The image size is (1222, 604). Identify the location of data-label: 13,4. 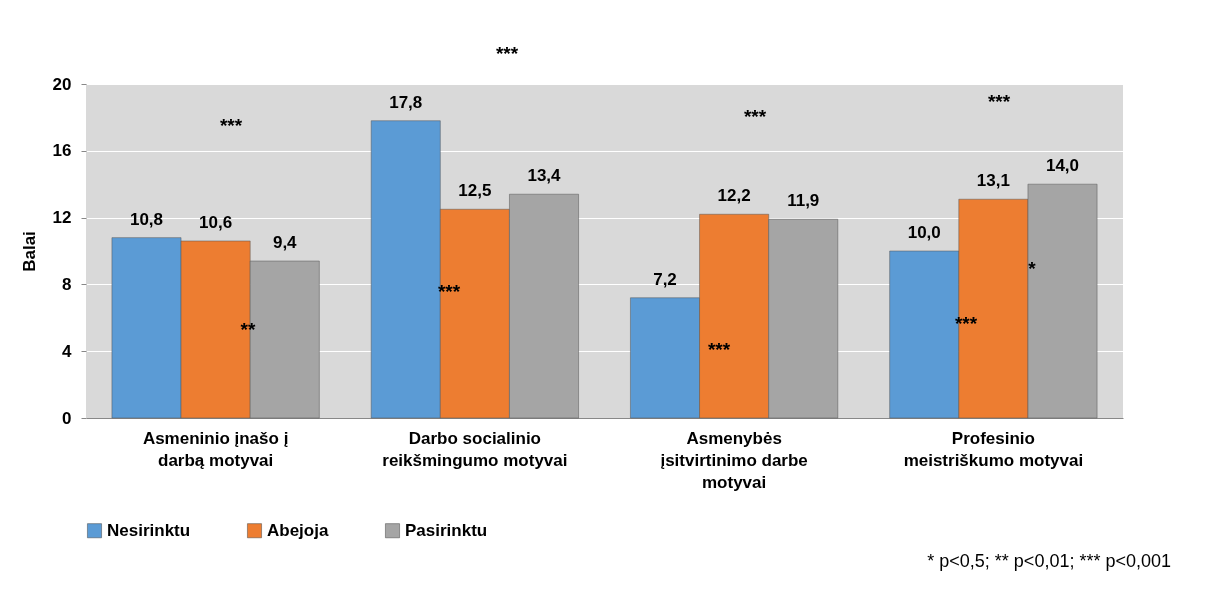
(544, 176).